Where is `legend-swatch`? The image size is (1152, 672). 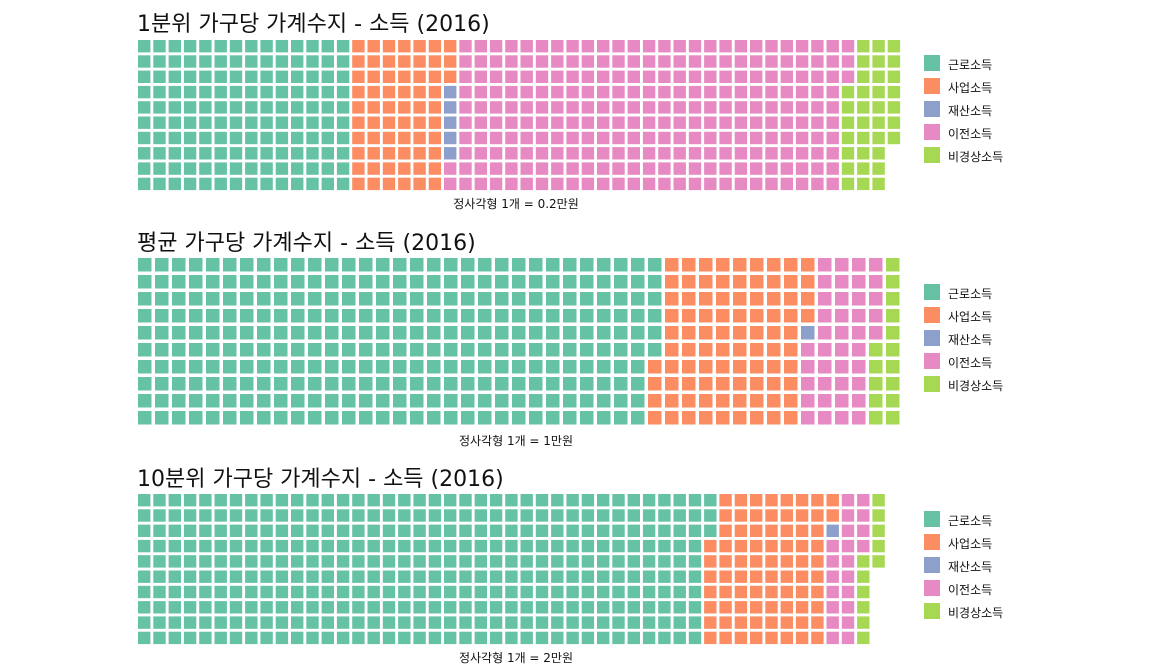
legend-swatch is located at coordinates (932, 63).